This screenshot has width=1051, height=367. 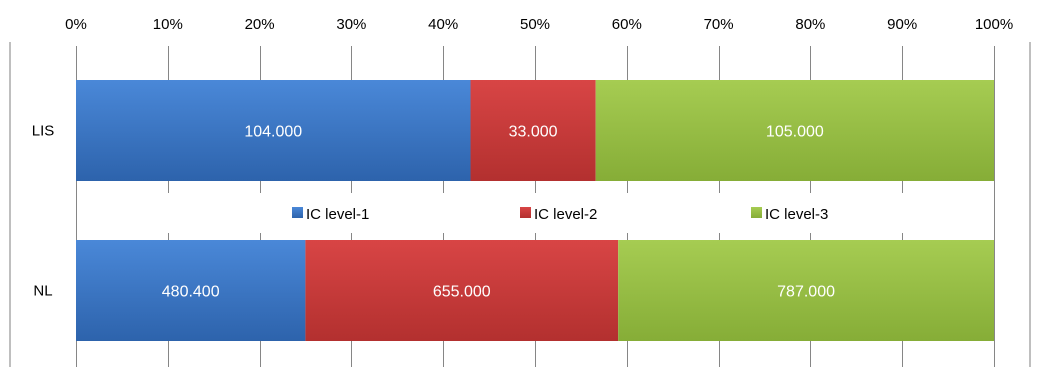 What do you see at coordinates (796, 214) in the screenshot?
I see `legend-label: IC level-3` at bounding box center [796, 214].